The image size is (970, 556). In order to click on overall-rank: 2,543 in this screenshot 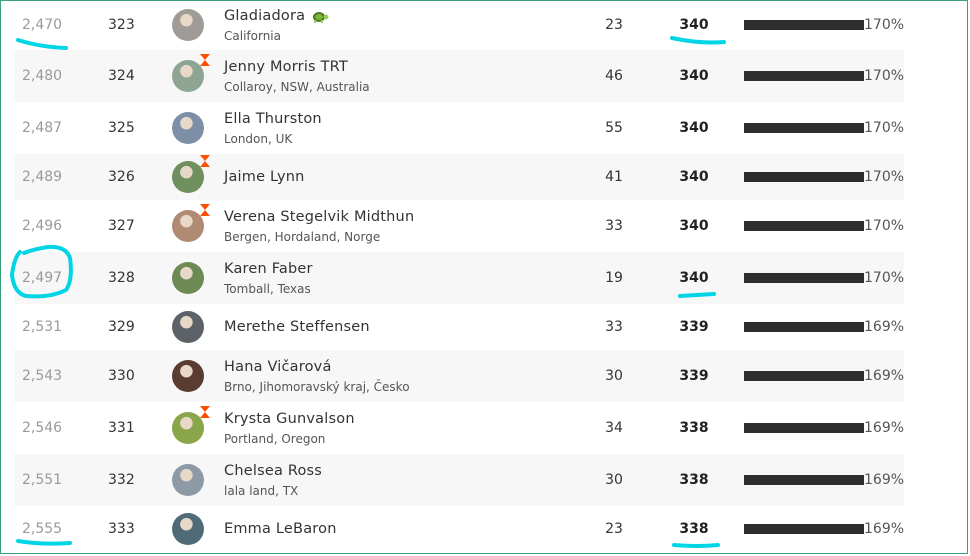, I will do `click(42, 376)`.